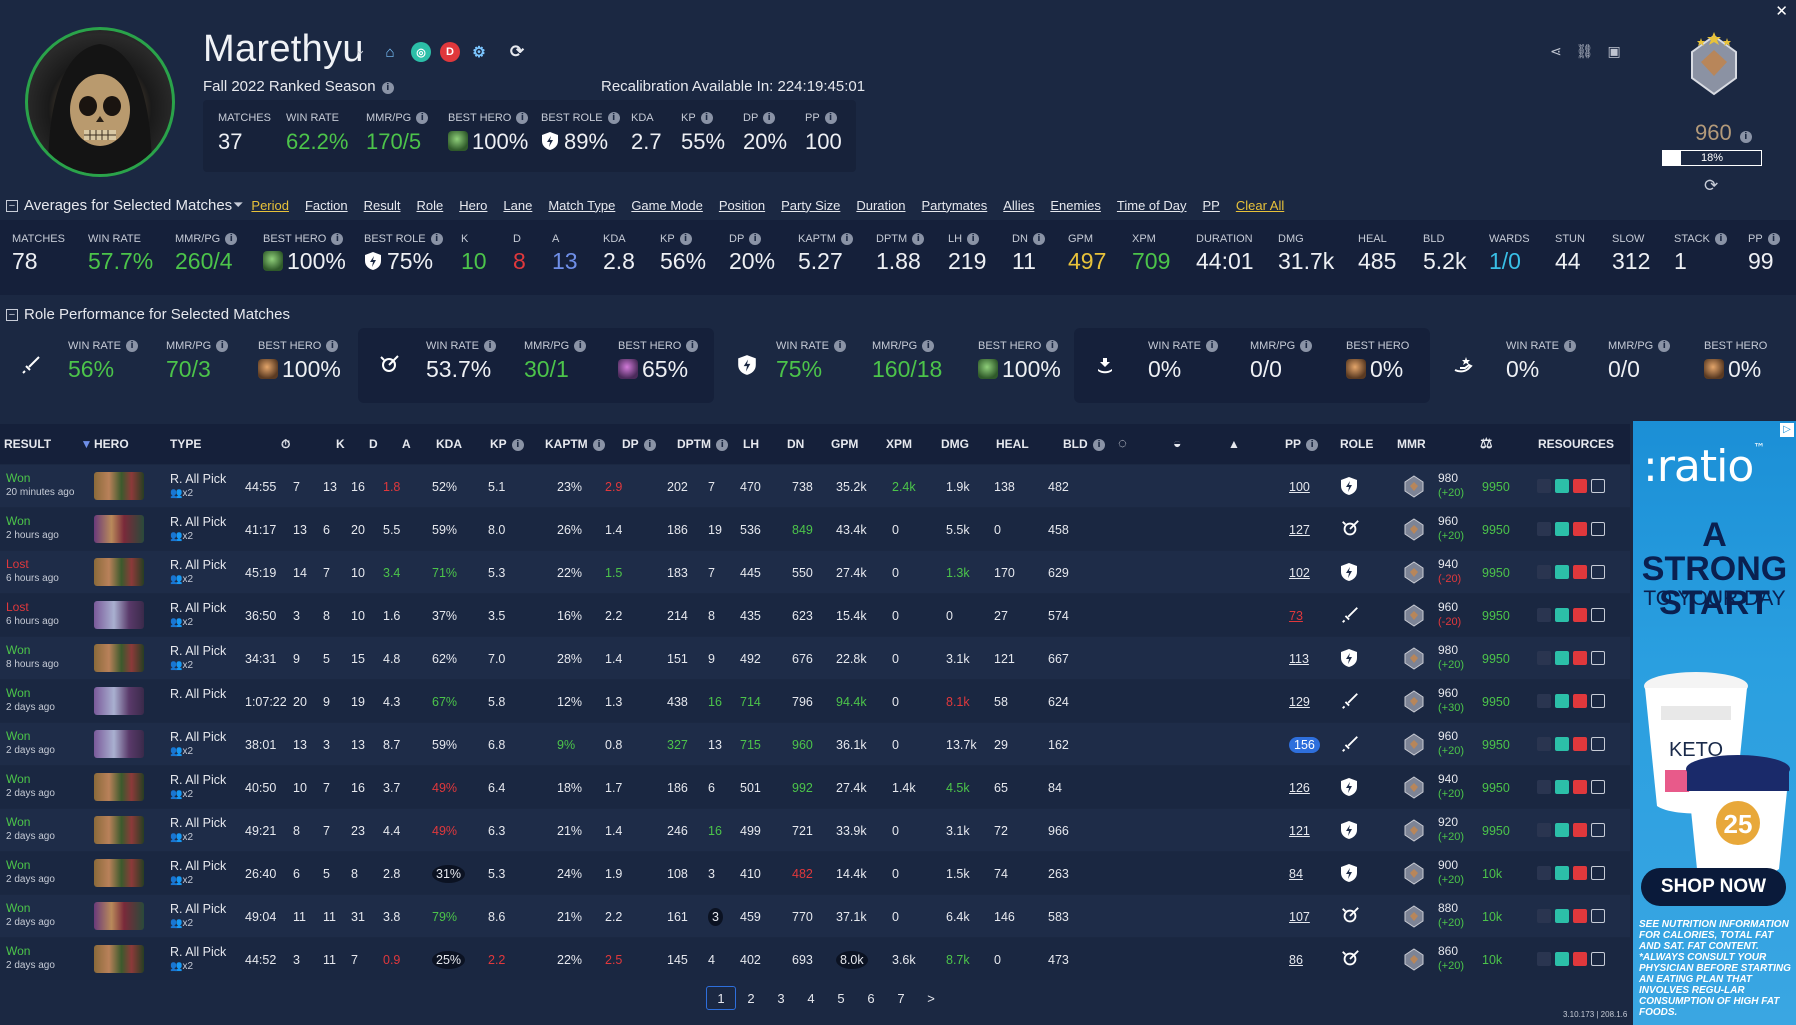 The image size is (1796, 1025). What do you see at coordinates (1177, 443) in the screenshot?
I see `slow-icon: ◒` at bounding box center [1177, 443].